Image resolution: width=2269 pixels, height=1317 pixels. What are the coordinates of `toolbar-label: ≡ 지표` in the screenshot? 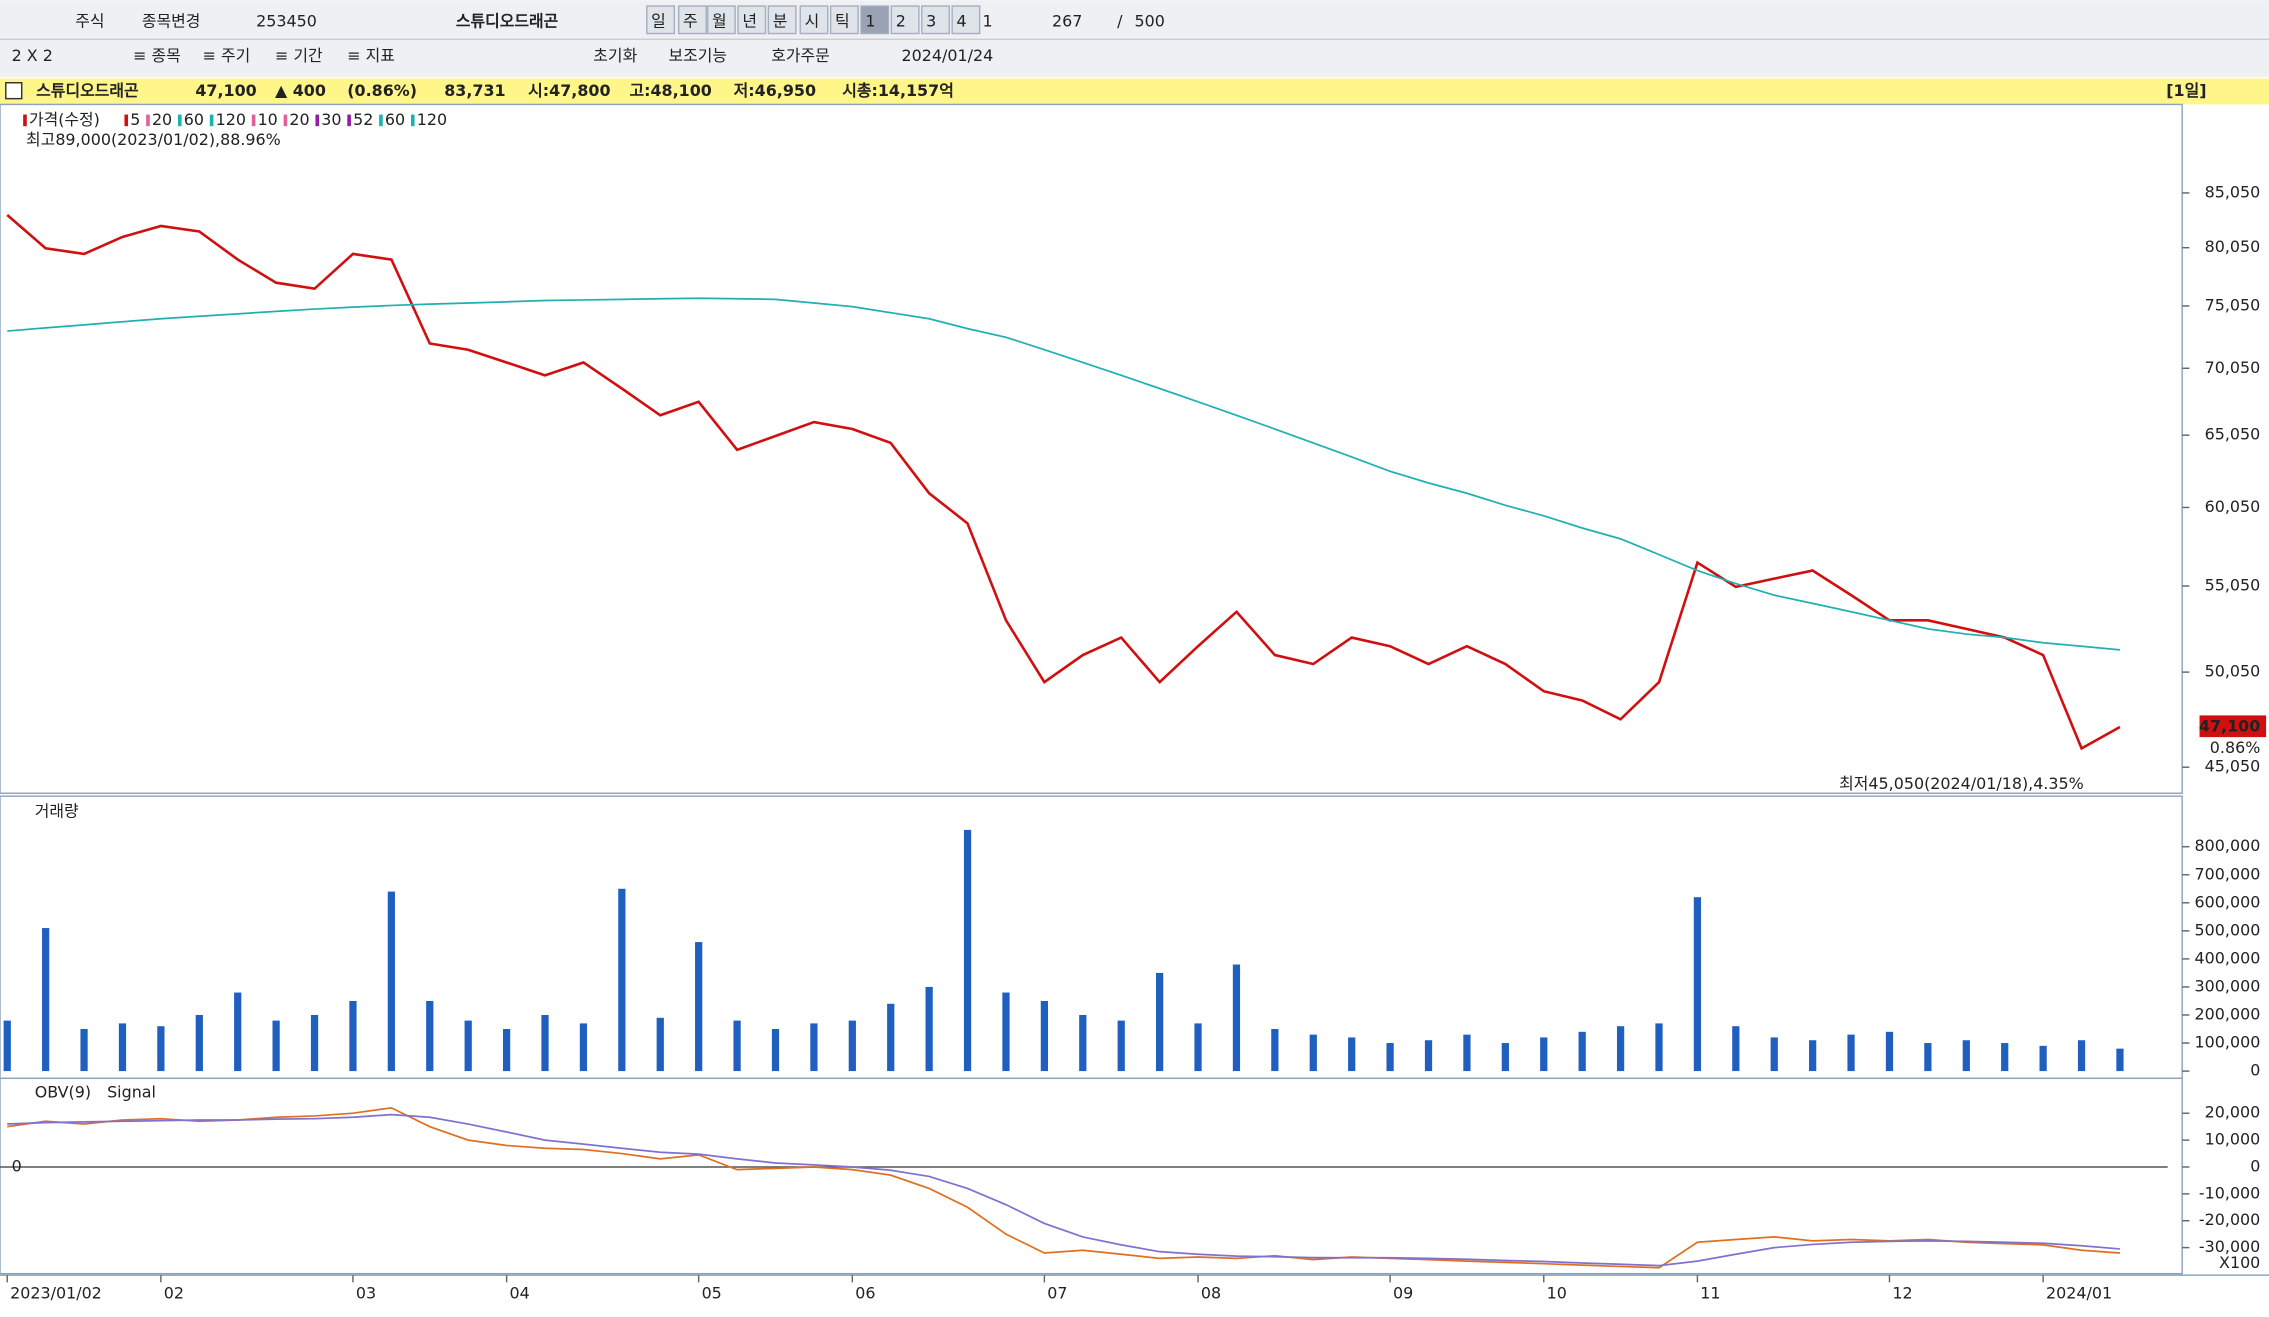 It's located at (371, 55).